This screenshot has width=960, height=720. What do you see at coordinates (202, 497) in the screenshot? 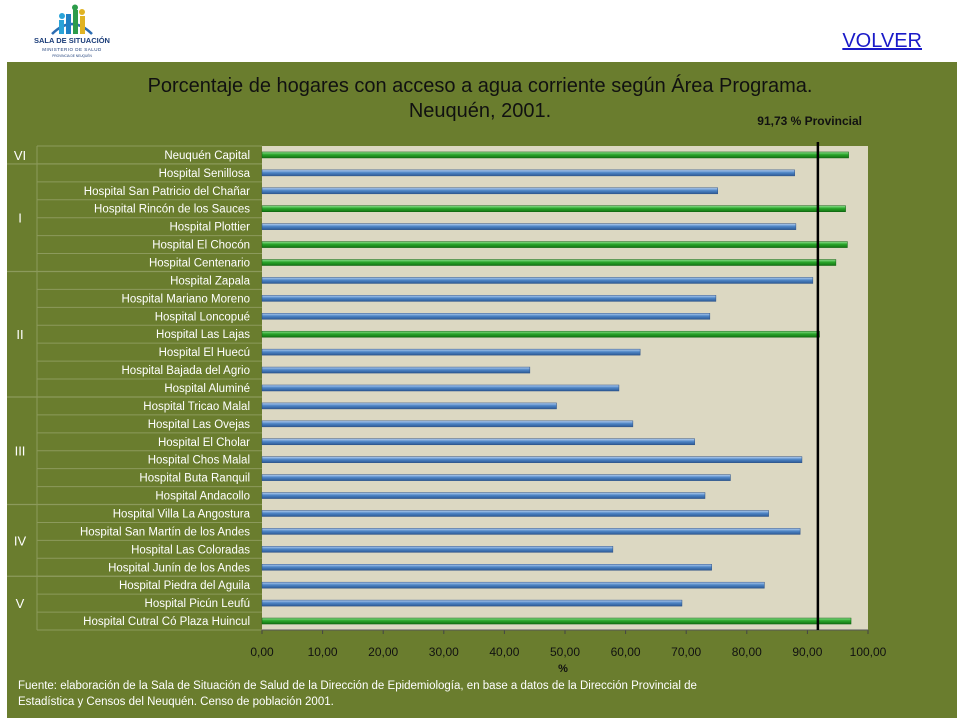
I see `category-label: Hospital Andacollo` at bounding box center [202, 497].